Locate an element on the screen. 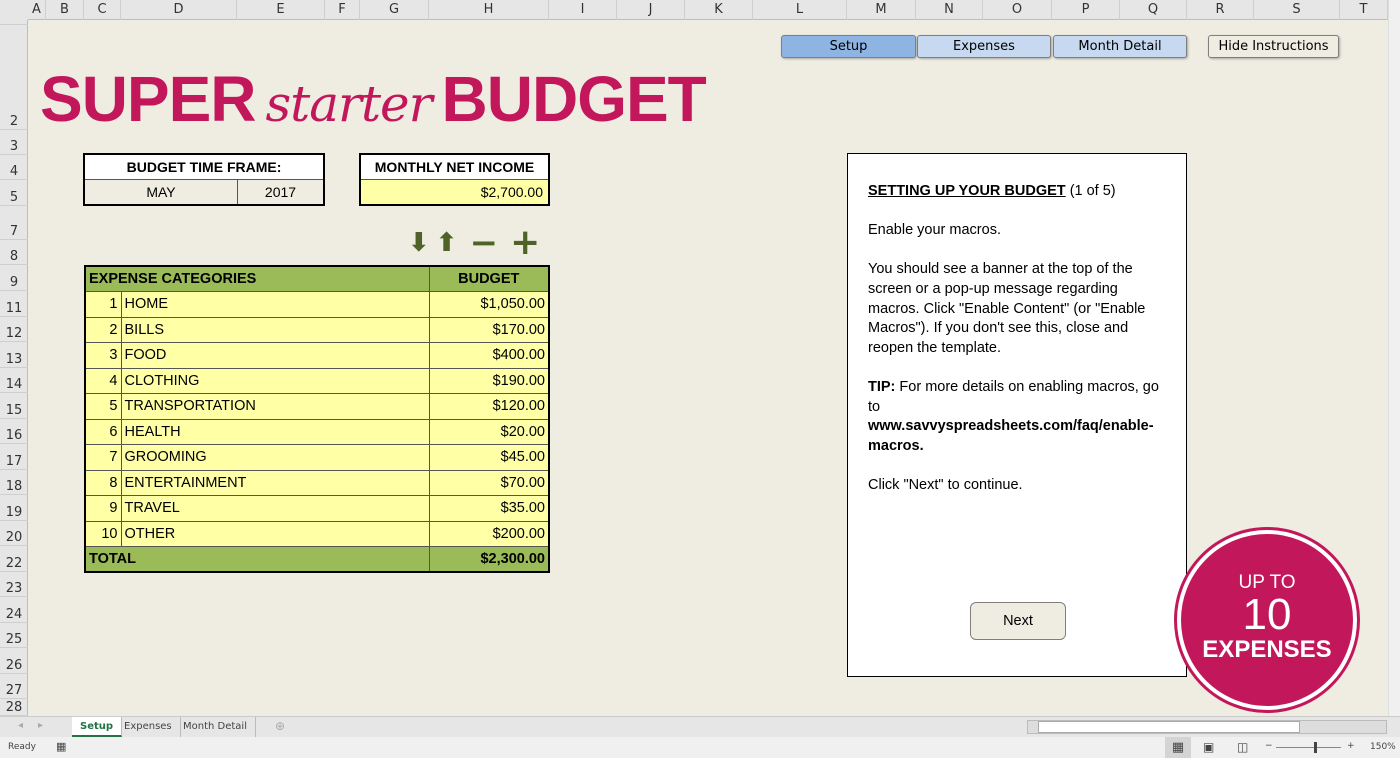 Image resolution: width=1400 pixels, height=758 pixels. zoom-level: 150% is located at coordinates (1383, 747).